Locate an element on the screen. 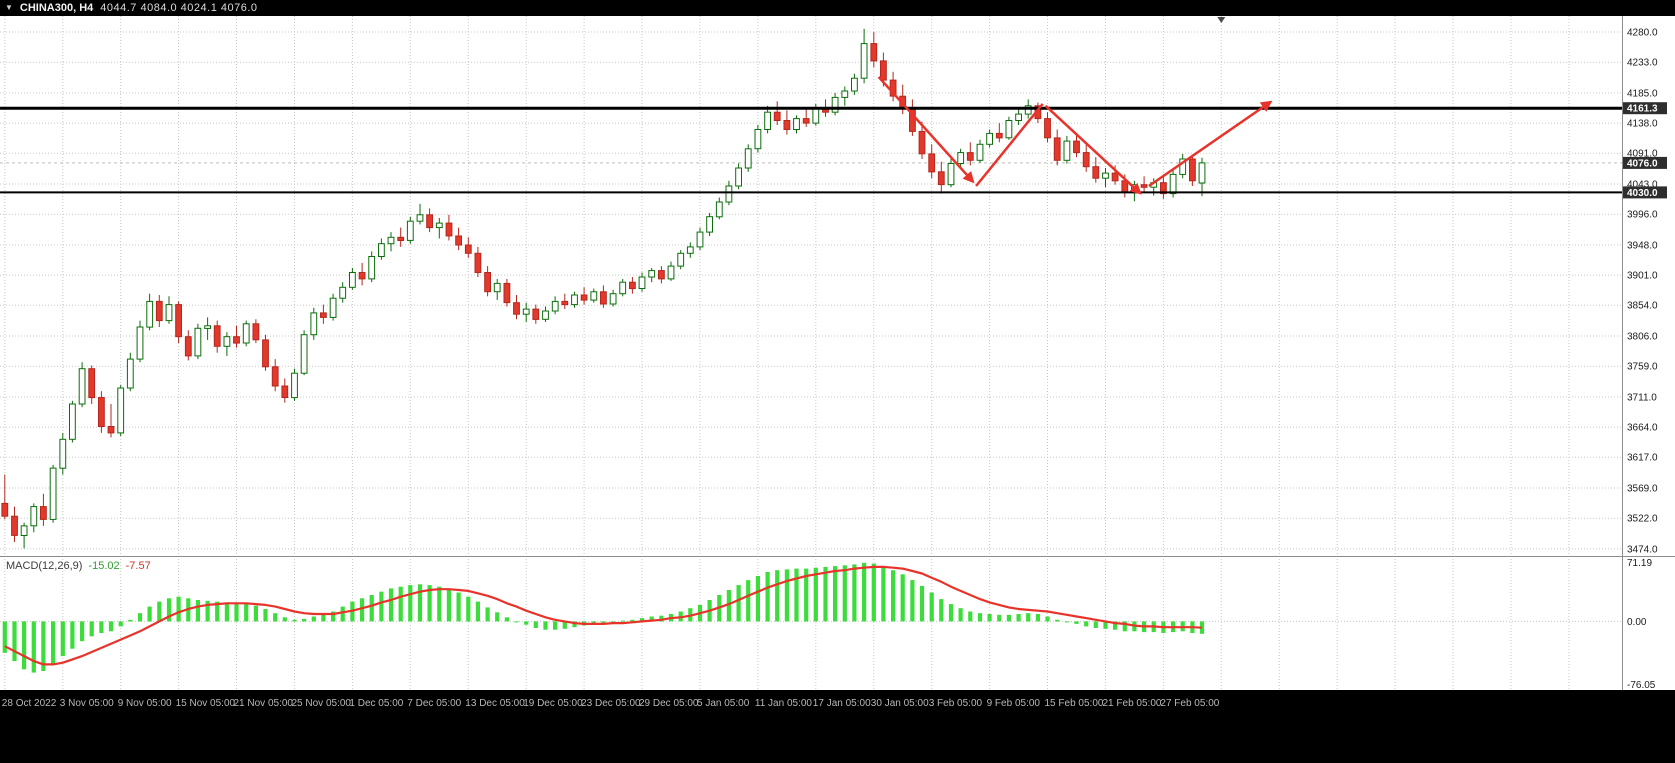 The image size is (1675, 763). svg-text: 3759.0 is located at coordinates (1642, 367).